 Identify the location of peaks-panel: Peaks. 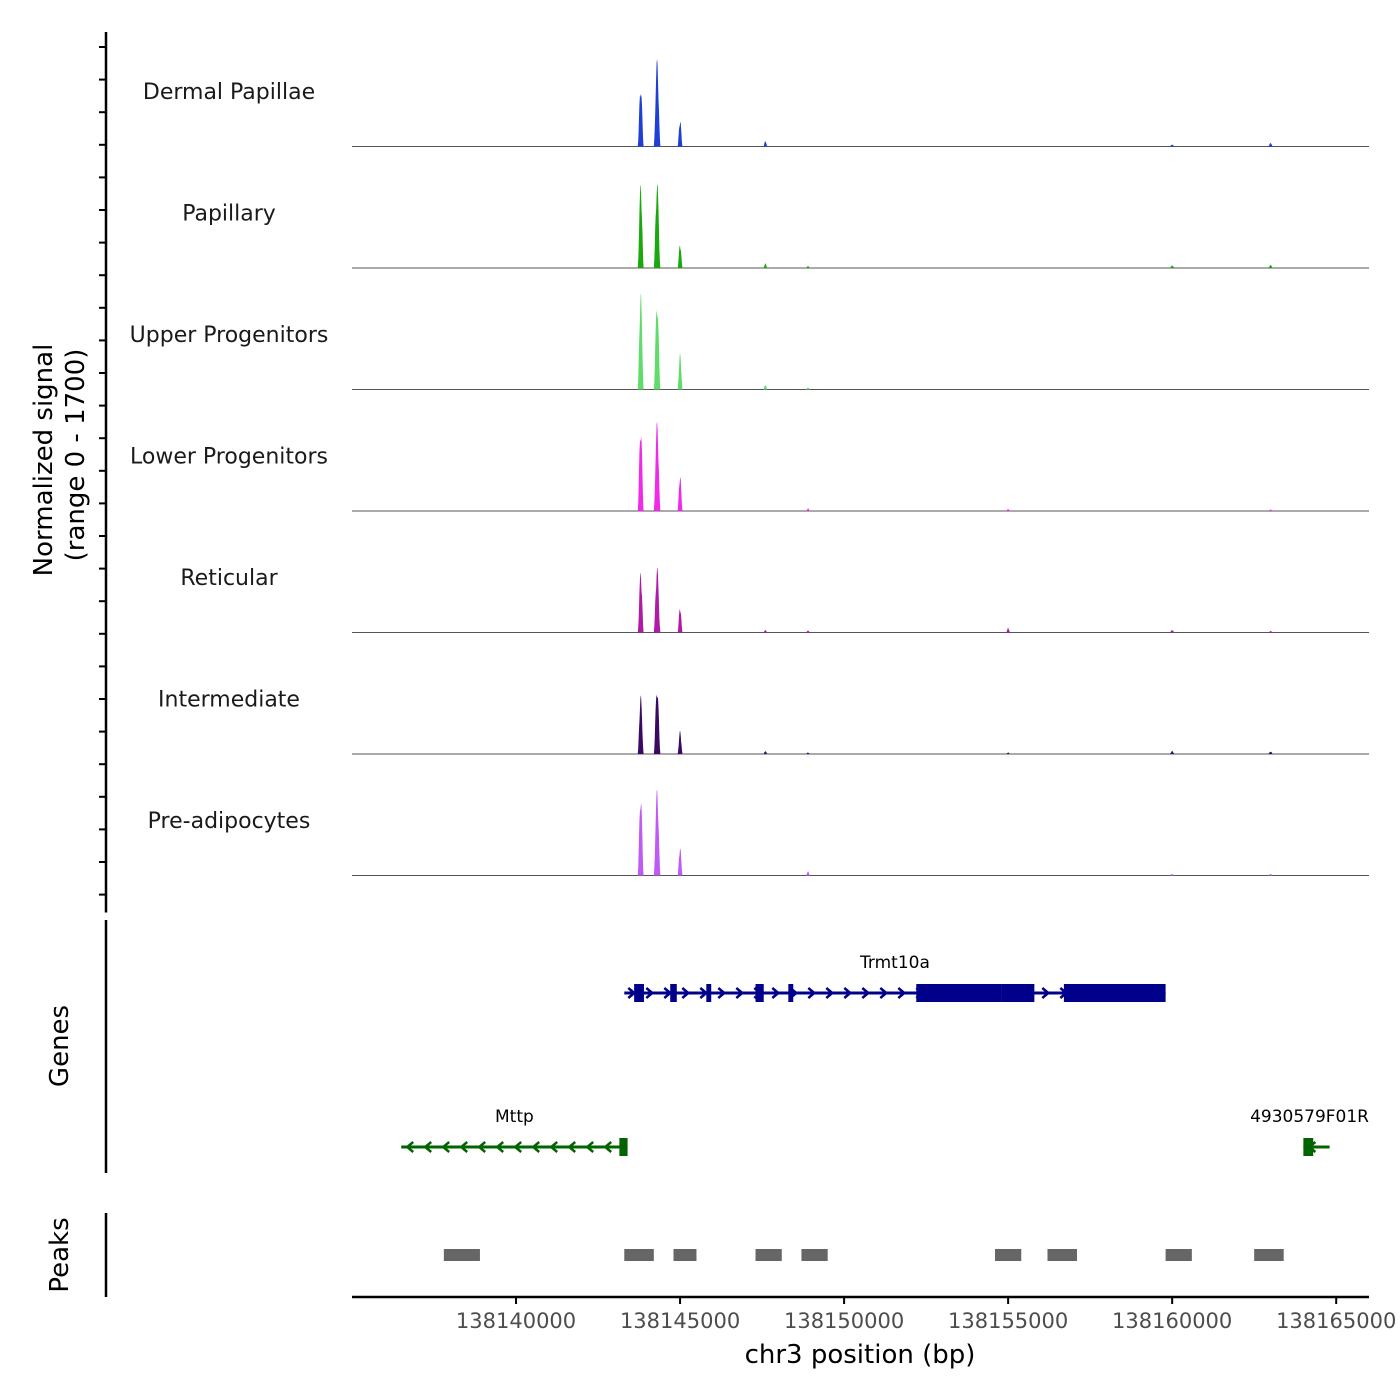
(664, 1255).